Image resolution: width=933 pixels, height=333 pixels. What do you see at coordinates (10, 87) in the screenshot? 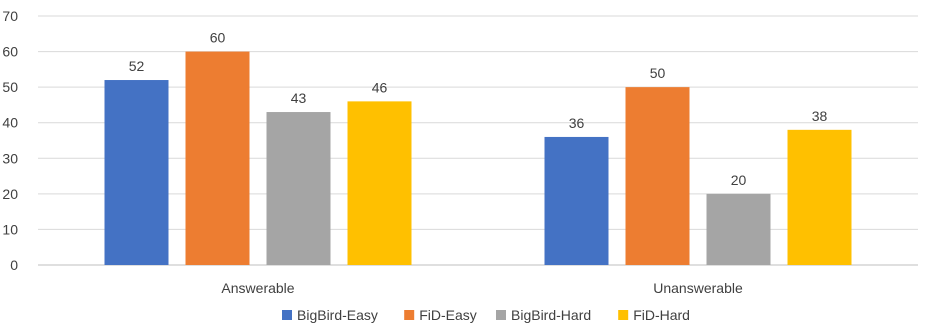
I see `y-tick-label: 50` at bounding box center [10, 87].